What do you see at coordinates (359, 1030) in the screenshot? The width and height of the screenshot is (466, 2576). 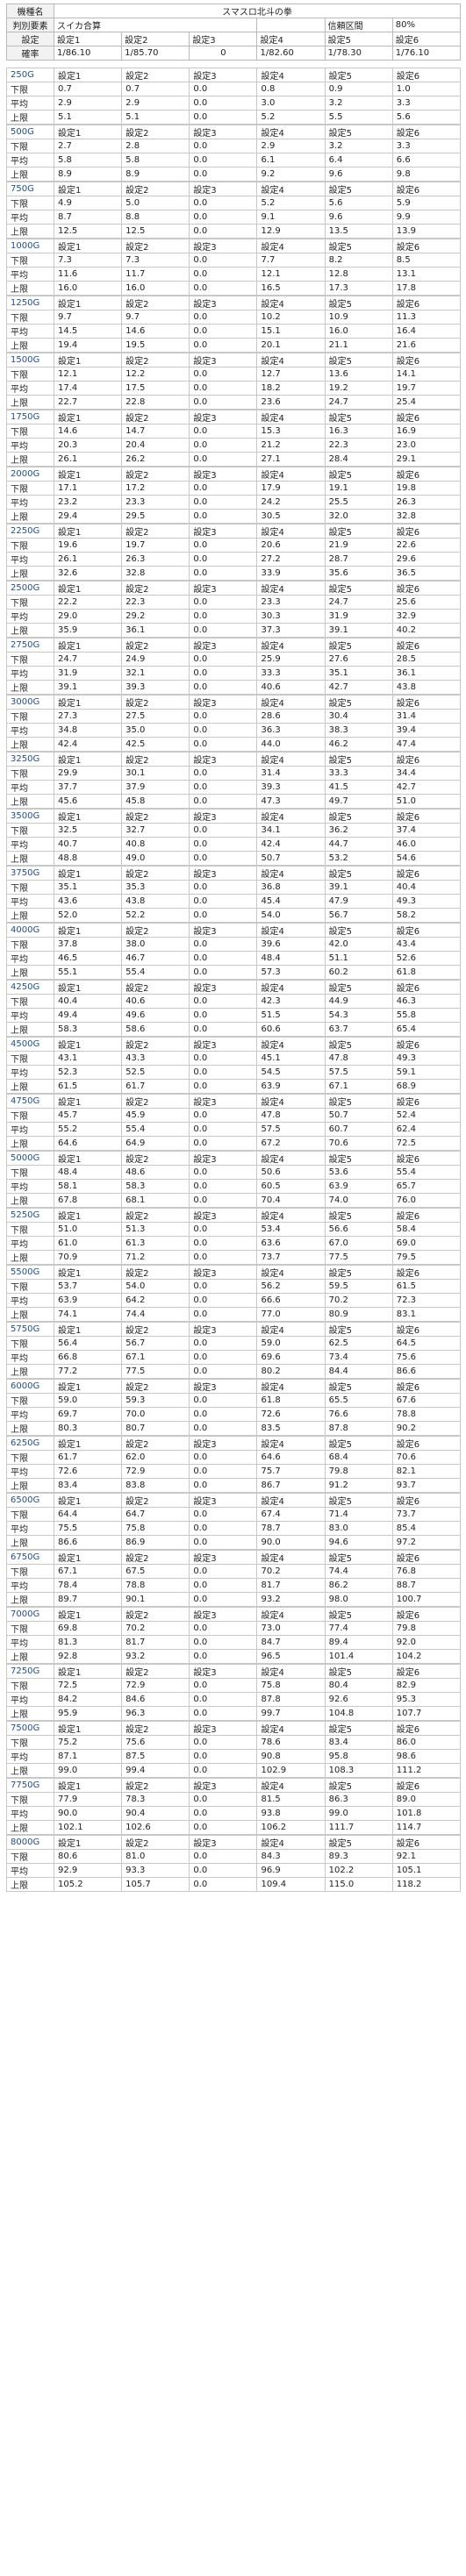 I see `value-cell: 63.7` at bounding box center [359, 1030].